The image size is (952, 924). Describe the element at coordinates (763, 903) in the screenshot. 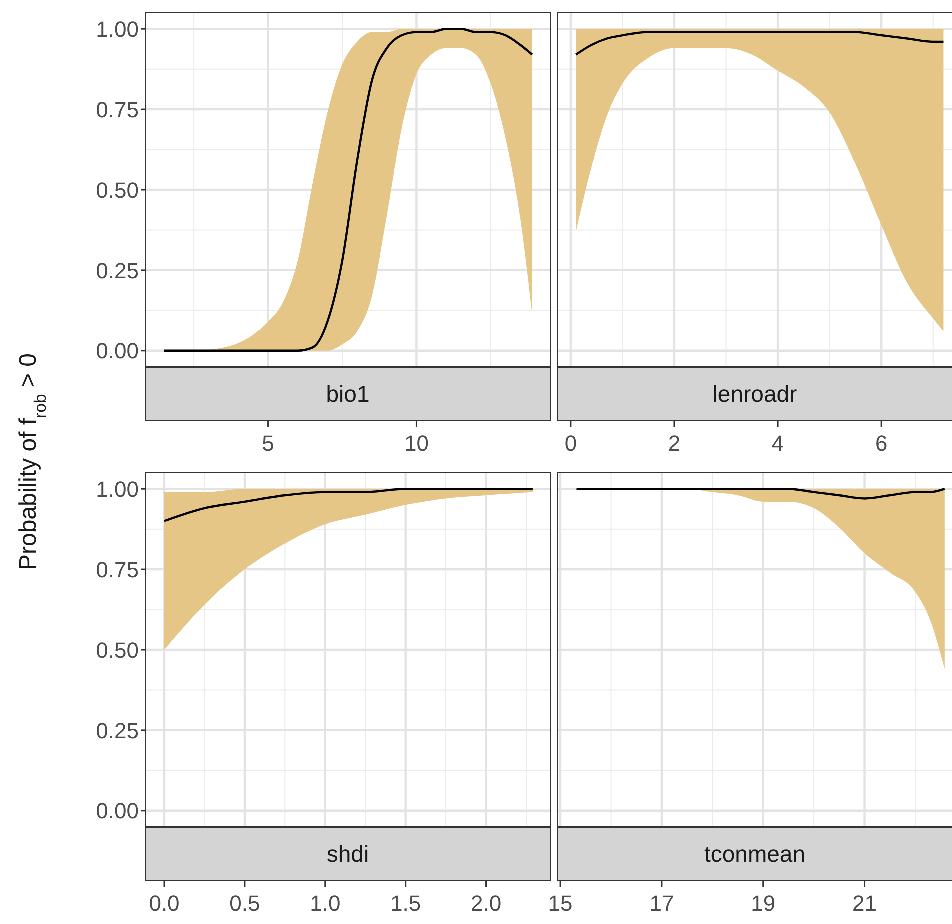

I see `x-tick-label: 19` at that location.